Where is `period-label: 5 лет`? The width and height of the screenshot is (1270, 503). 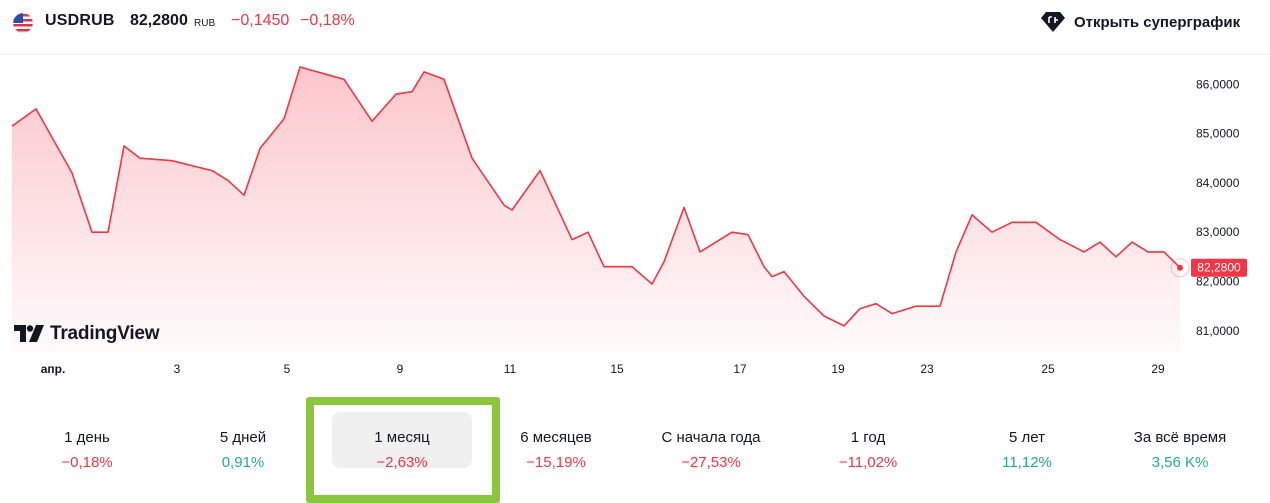
period-label: 5 лет is located at coordinates (1027, 437).